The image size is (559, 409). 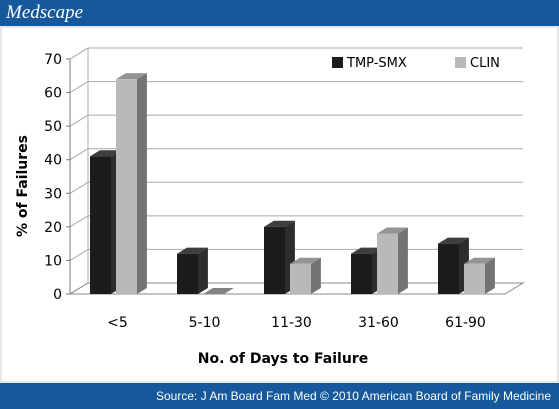 I want to click on bar-zero-face, so click(x=218, y=290).